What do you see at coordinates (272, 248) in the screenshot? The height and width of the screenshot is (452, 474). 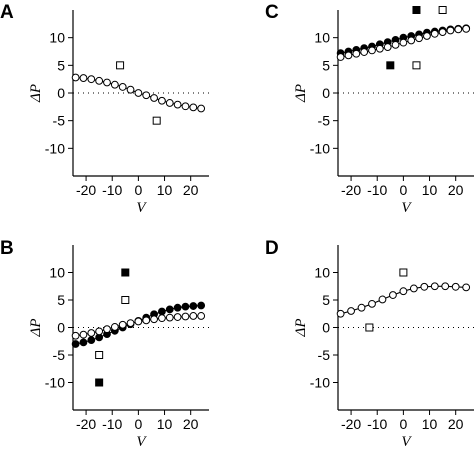 I see `panel-letter-D: D` at bounding box center [272, 248].